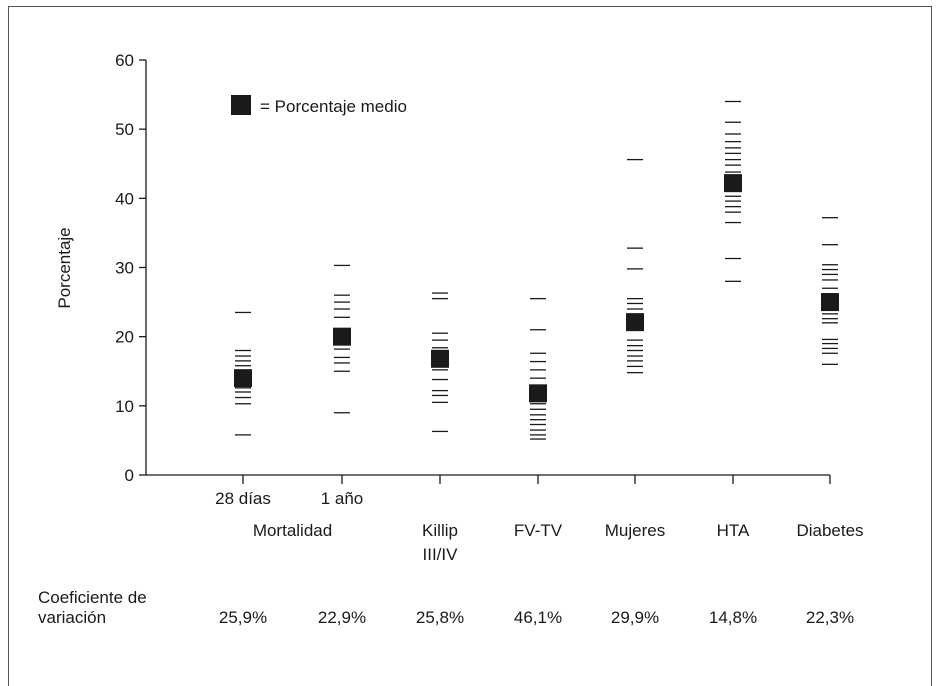 This screenshot has width=940, height=686. Describe the element at coordinates (64, 267) in the screenshot. I see `y-axis-label: Porcentaje` at that location.